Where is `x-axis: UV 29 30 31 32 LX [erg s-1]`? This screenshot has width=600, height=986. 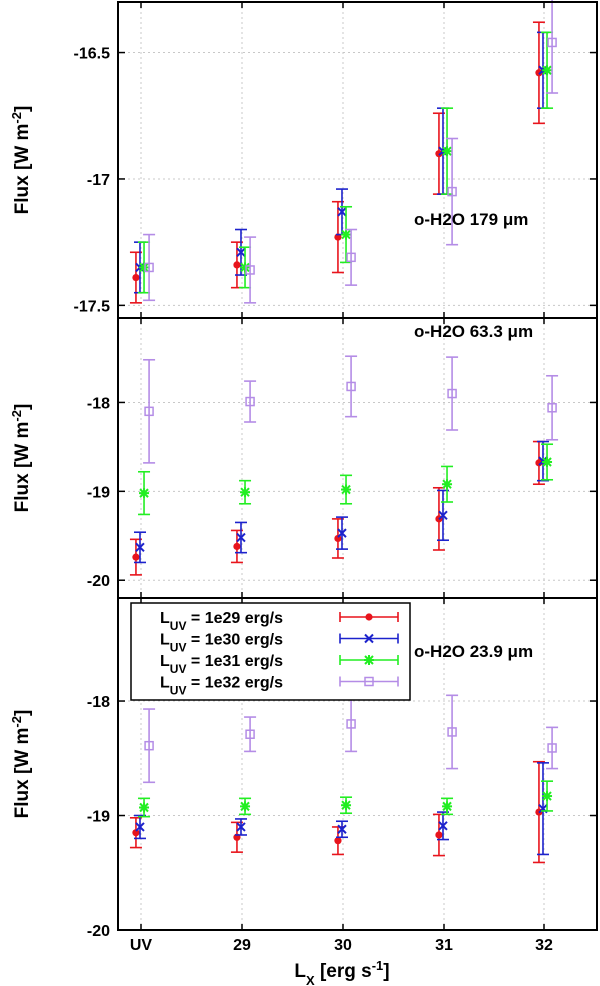 x-axis: UV 29 30 31 32 LX [erg s-1] is located at coordinates (341, 961).